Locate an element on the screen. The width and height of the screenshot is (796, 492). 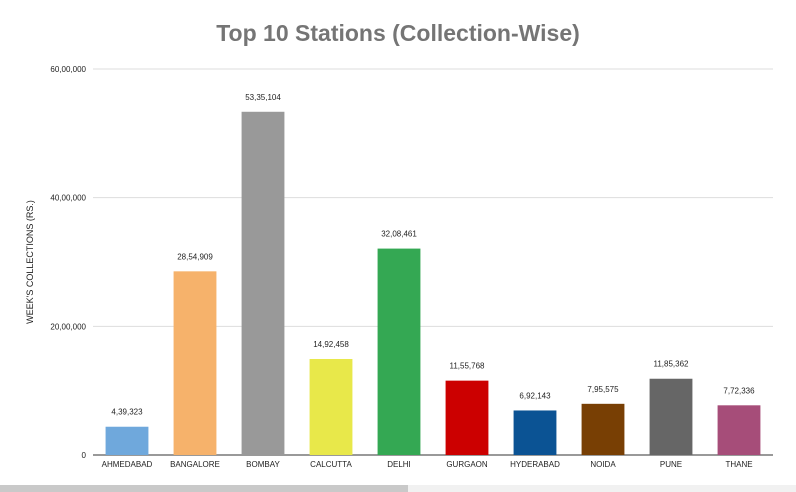
x-tick-label: NOIDA is located at coordinates (603, 464).